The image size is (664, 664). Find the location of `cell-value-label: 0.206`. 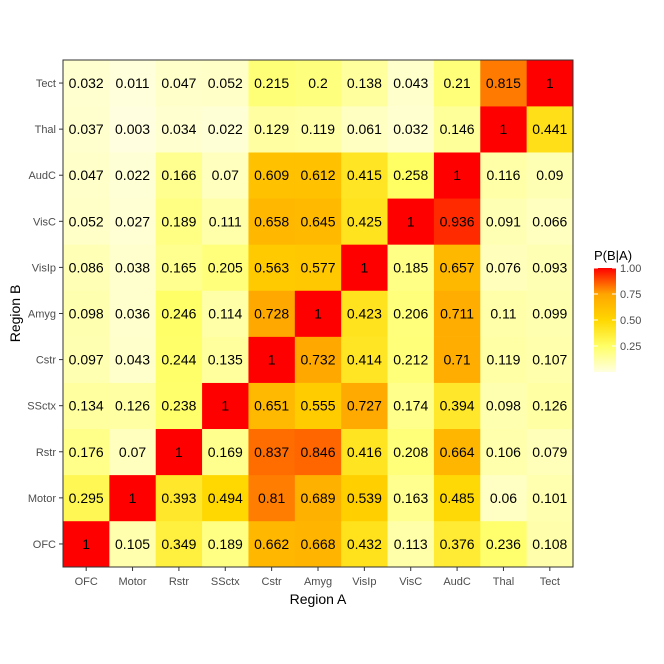

cell-value-label: 0.206 is located at coordinates (410, 314).